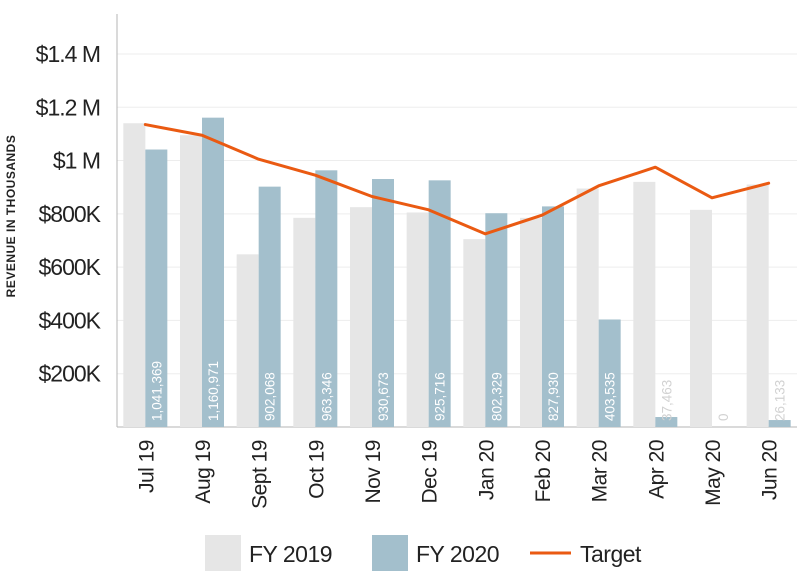 This screenshot has height=572, width=803. Describe the element at coordinates (770, 470) in the screenshot. I see `x-tick-label: Jun 20` at that location.